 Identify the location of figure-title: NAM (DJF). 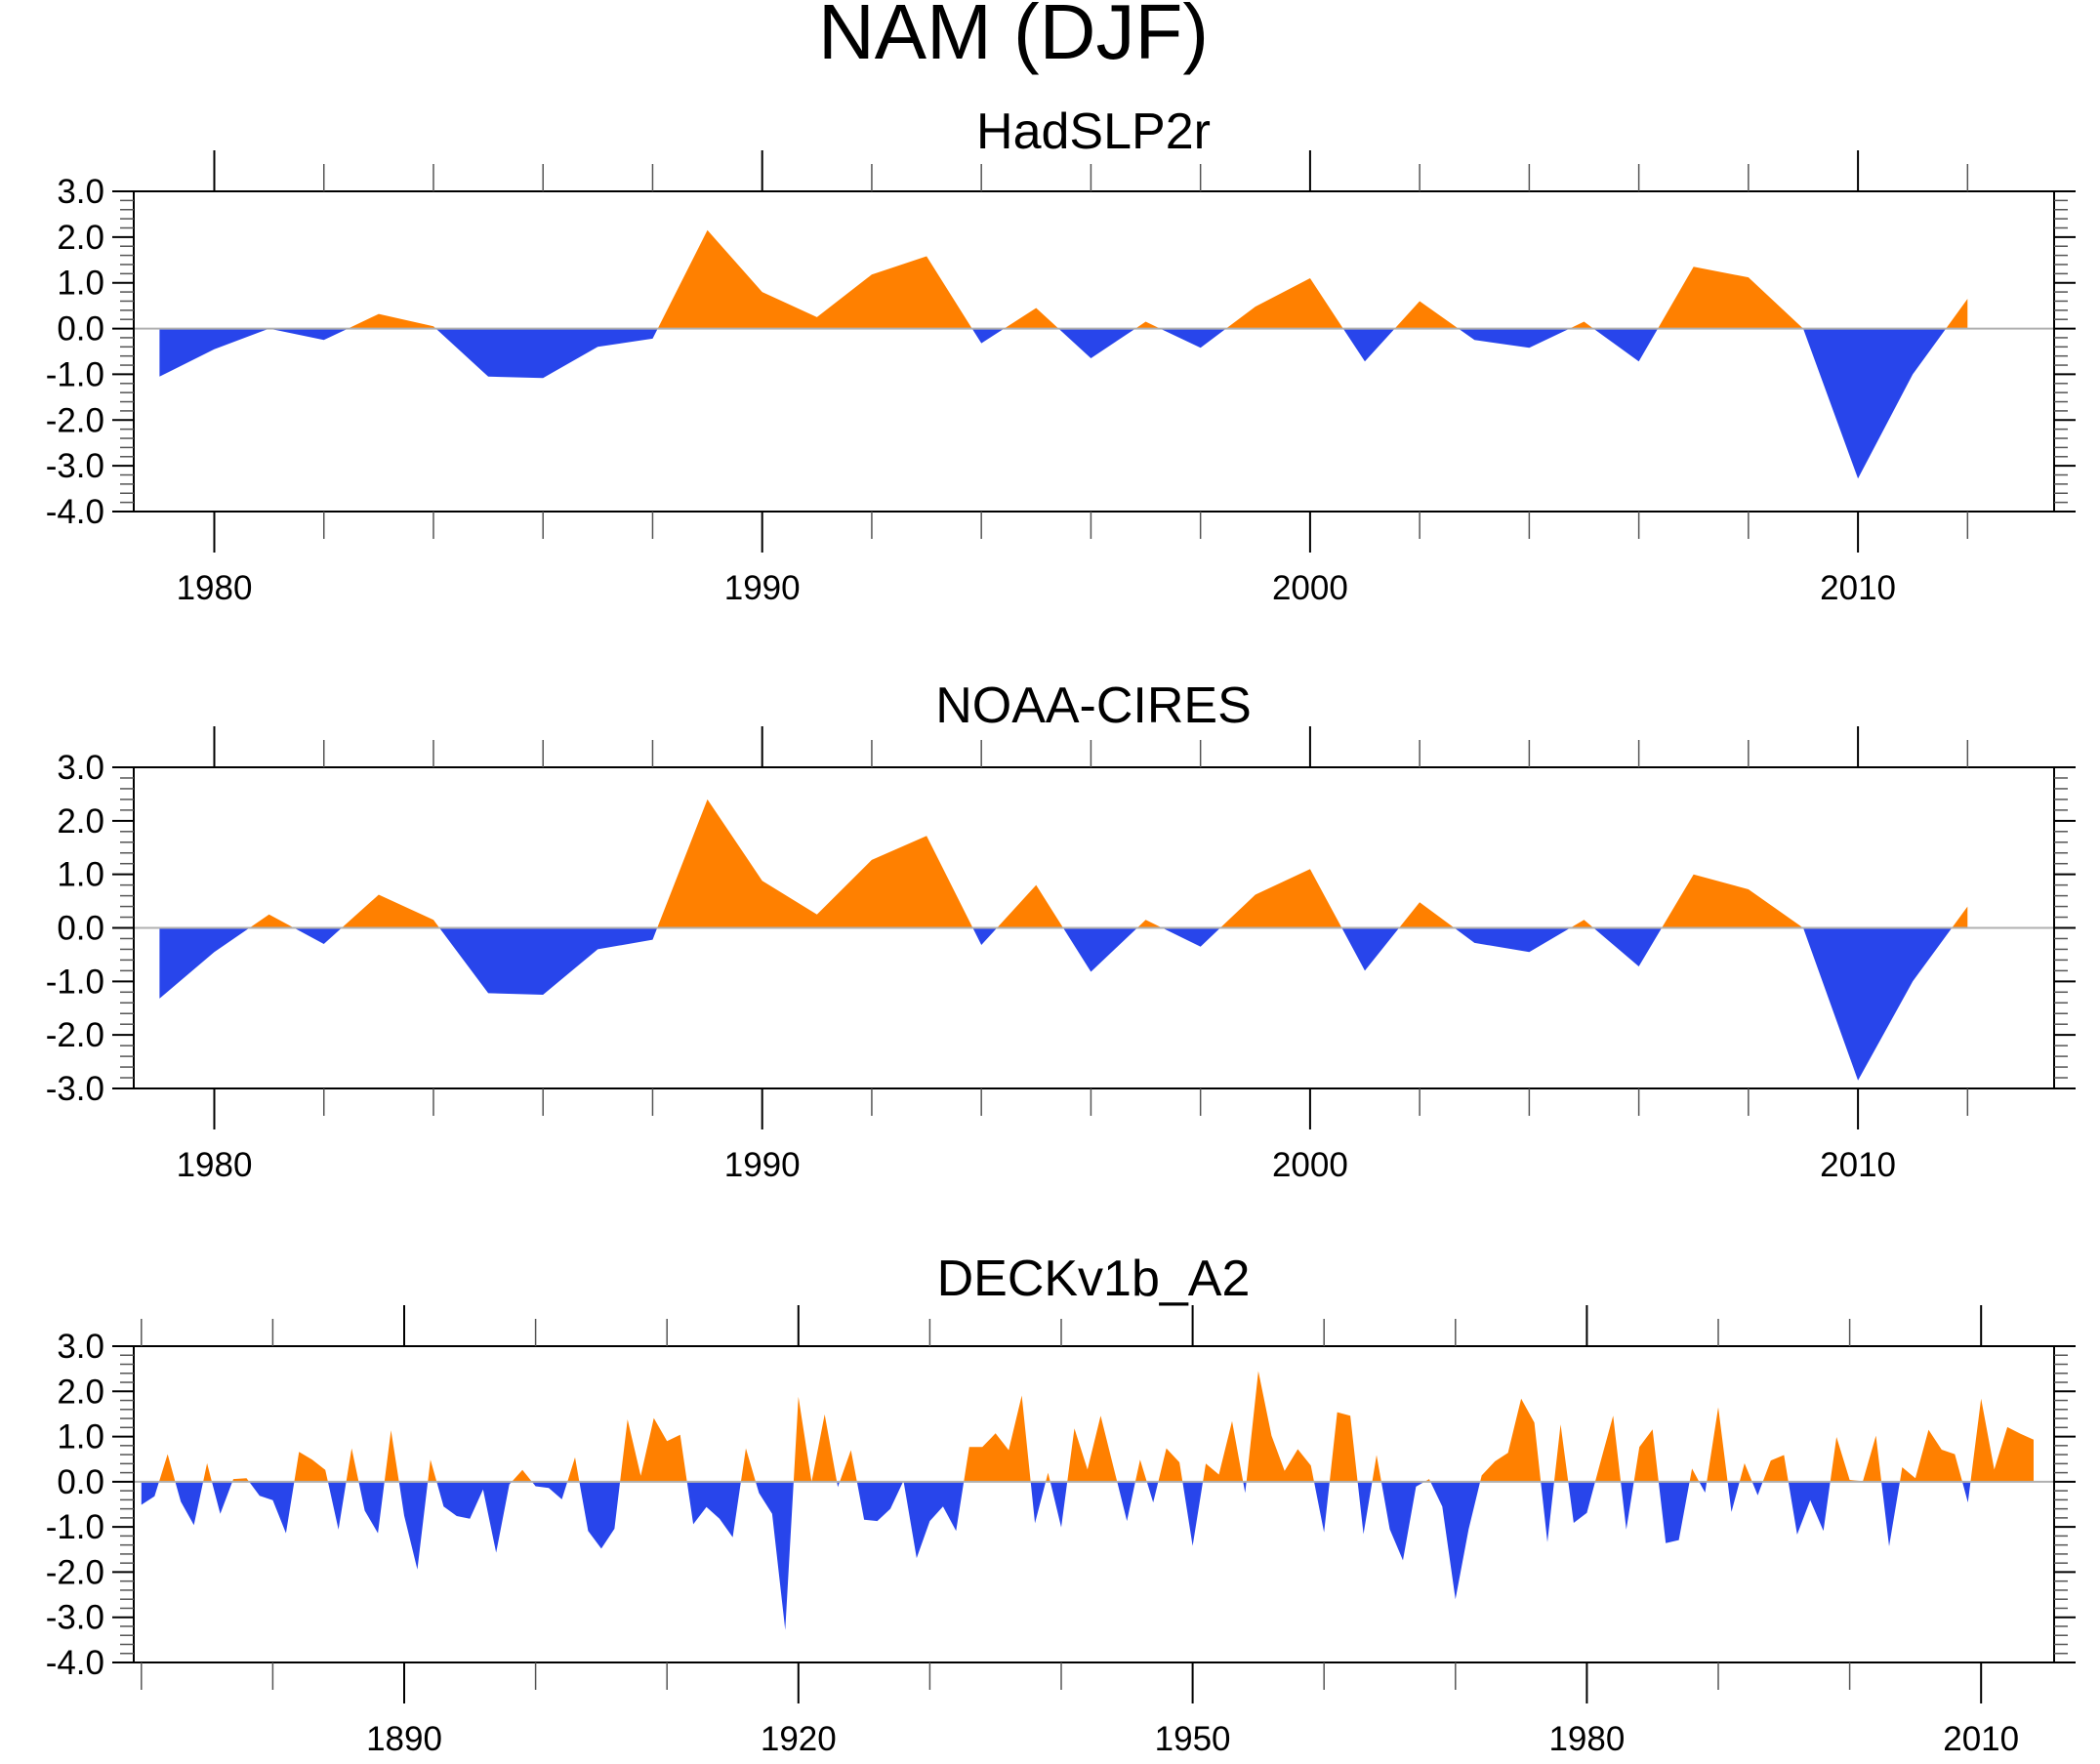
(1013, 37).